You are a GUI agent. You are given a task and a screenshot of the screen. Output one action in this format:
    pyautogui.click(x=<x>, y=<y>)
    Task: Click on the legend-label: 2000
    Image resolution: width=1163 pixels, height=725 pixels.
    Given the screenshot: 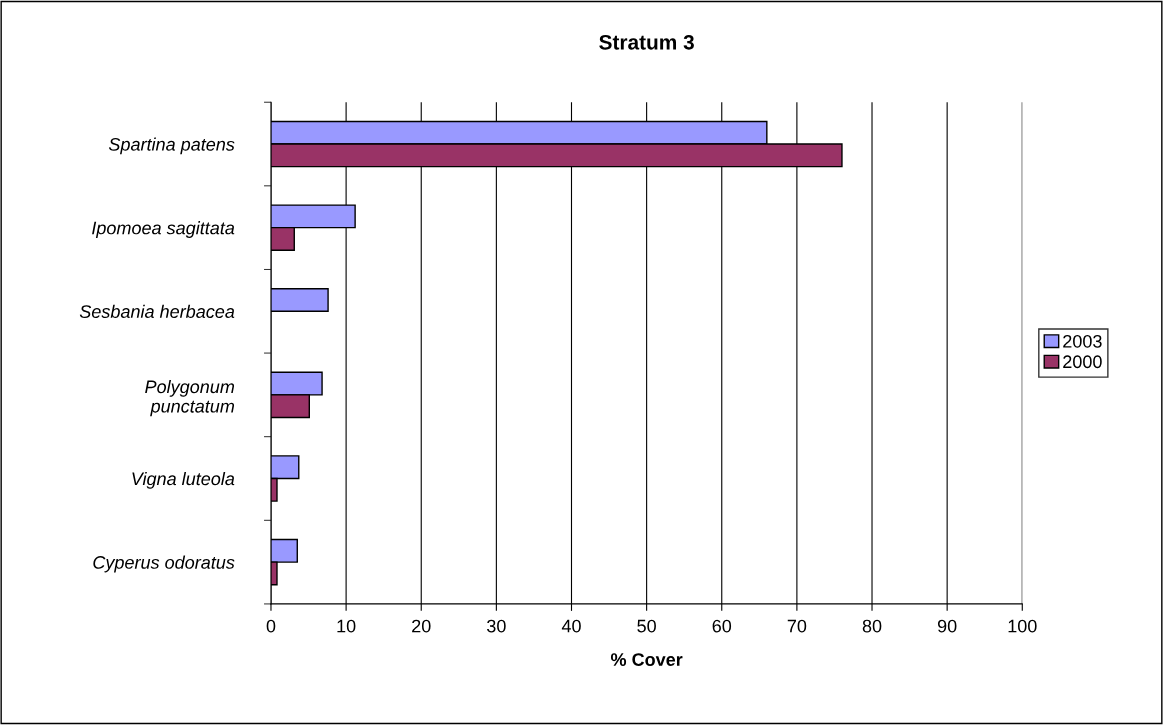 What is the action you would take?
    pyautogui.click(x=1082, y=362)
    